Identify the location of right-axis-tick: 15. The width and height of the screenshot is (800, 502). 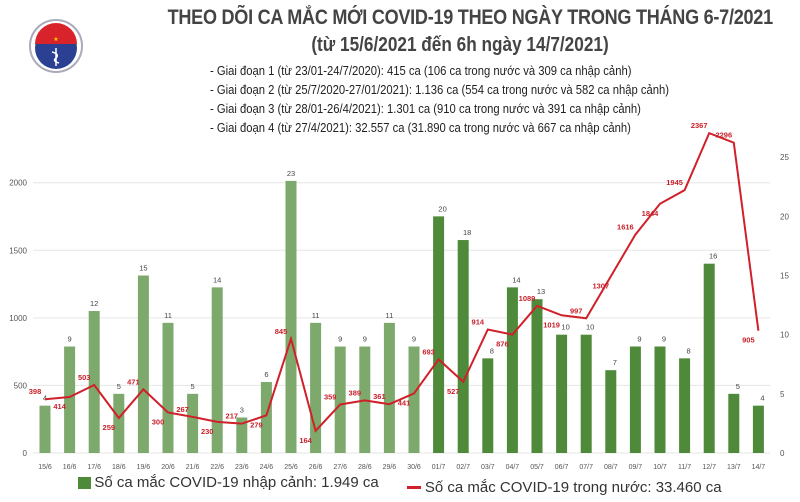
(784, 276).